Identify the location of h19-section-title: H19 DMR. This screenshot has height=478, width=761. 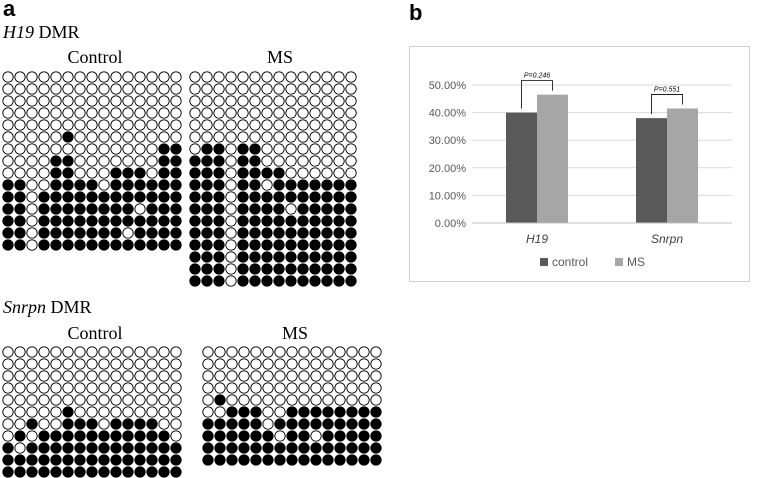
(41, 32).